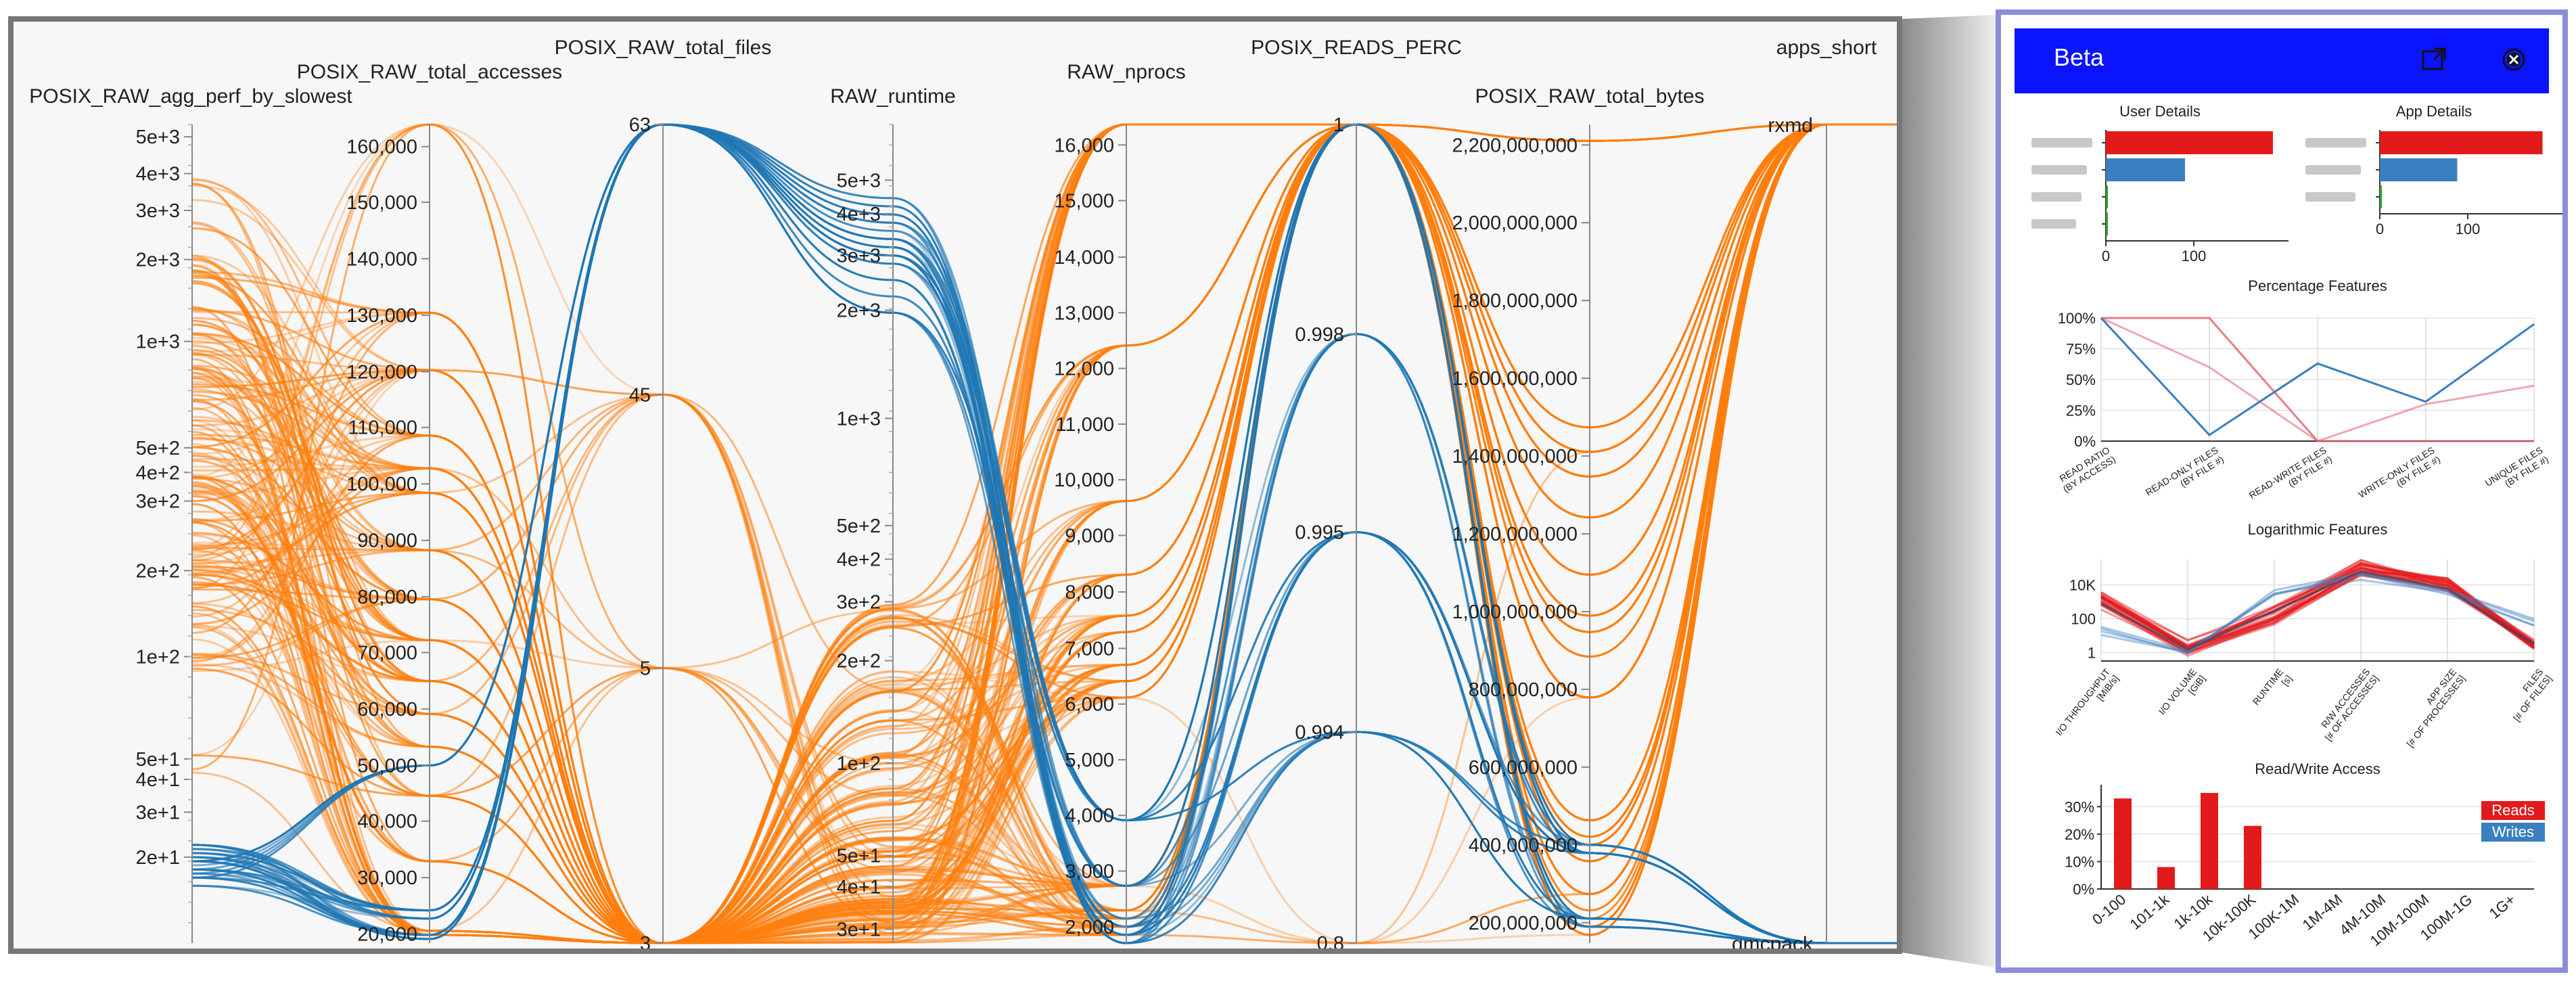 The height and width of the screenshot is (981, 2576). I want to click on tick-label: 130,000, so click(381, 316).